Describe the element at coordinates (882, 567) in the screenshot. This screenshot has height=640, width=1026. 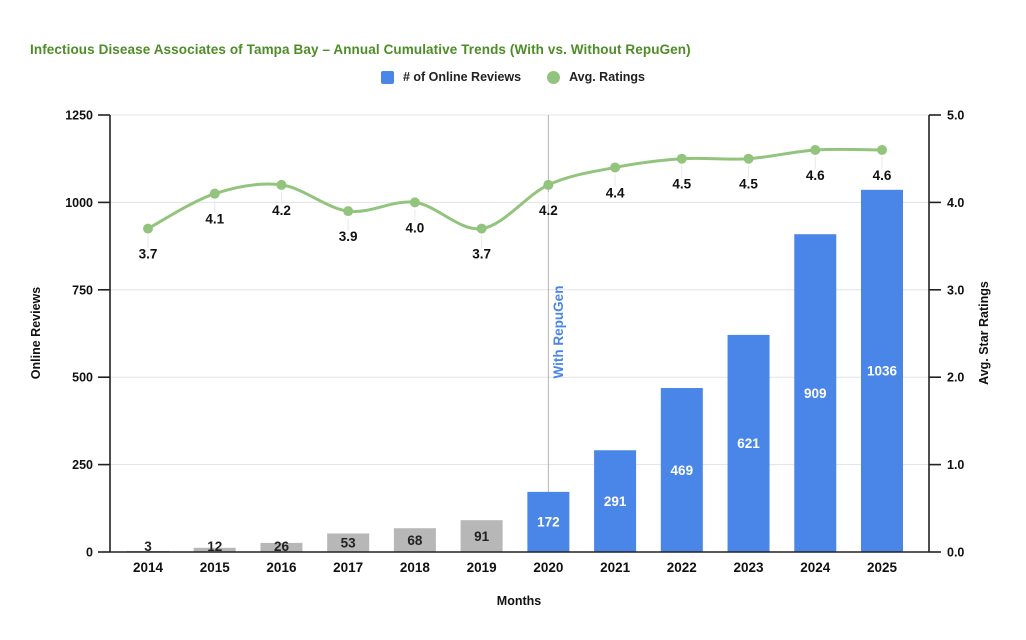
I see `x-axis-category-label: 2025` at that location.